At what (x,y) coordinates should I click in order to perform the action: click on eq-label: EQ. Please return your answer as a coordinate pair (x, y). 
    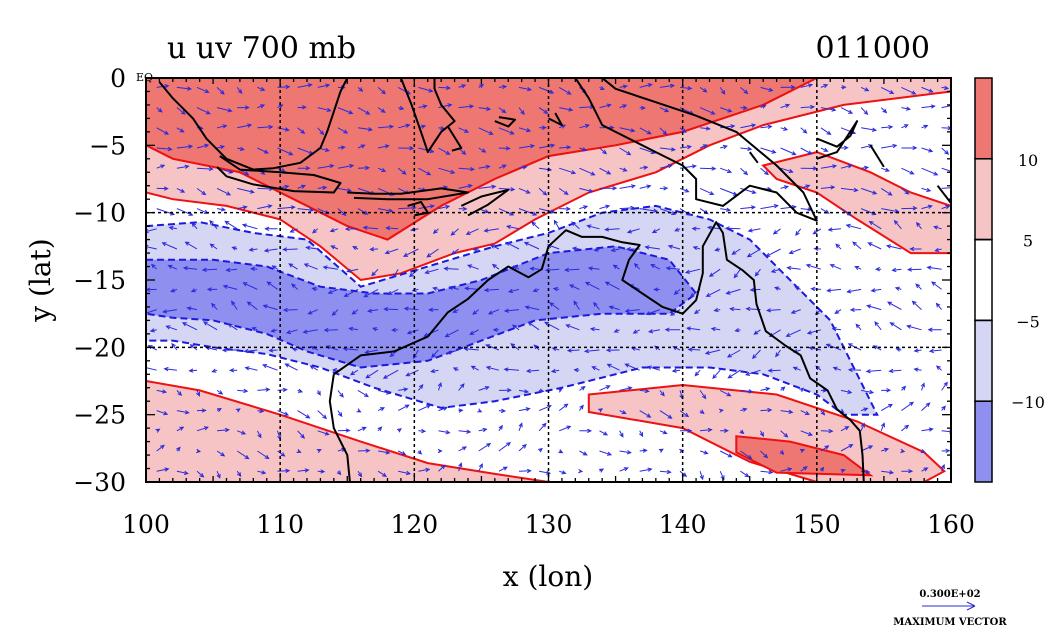
    Looking at the image, I should click on (144, 77).